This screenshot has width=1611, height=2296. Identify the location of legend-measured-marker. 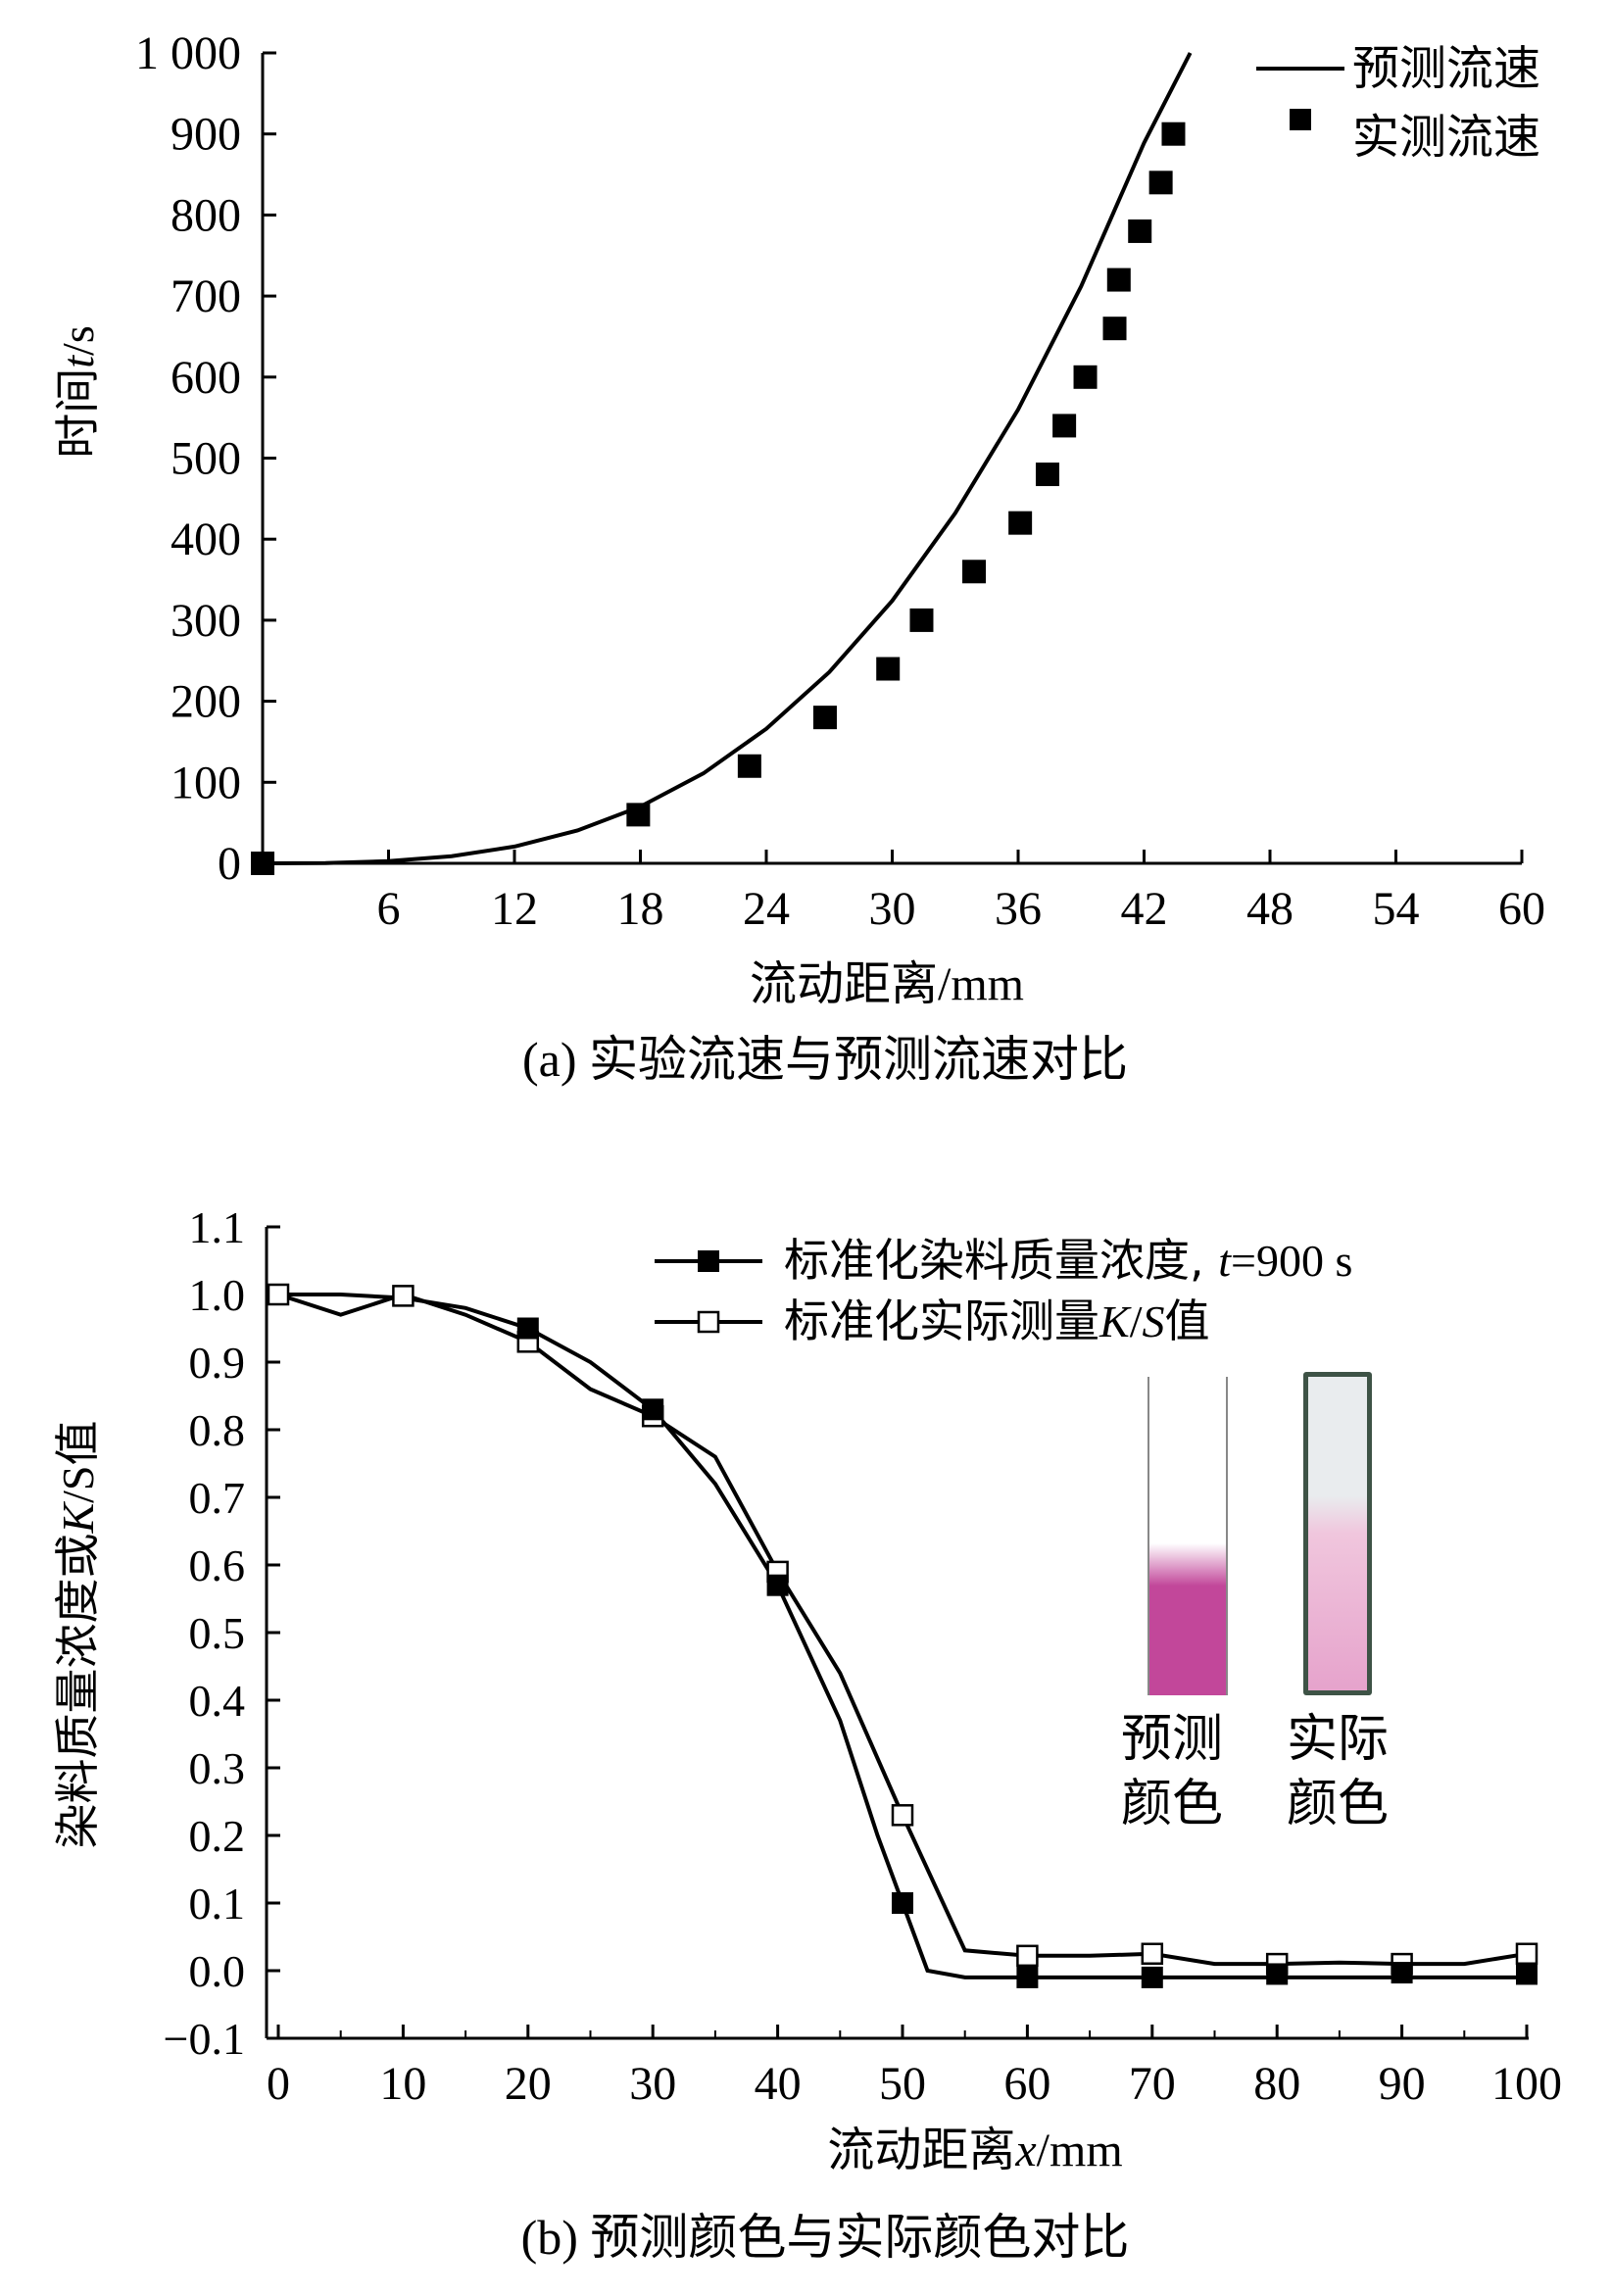
(1300, 119).